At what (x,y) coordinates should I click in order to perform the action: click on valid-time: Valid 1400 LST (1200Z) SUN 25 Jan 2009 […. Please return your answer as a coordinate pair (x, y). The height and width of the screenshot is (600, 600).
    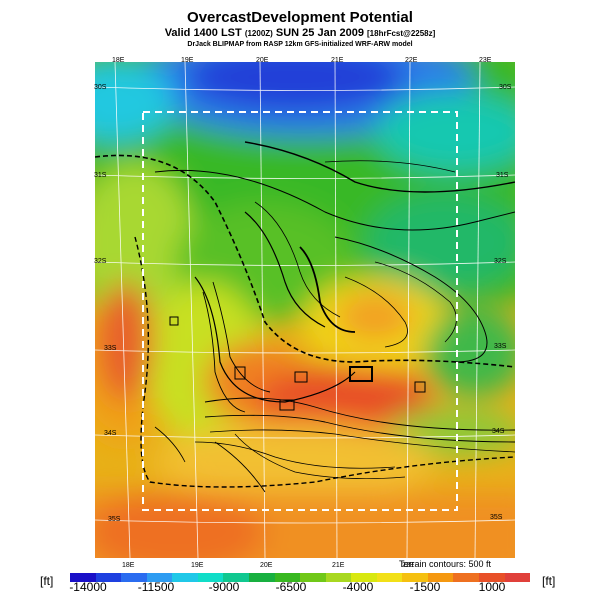
    Looking at the image, I should click on (300, 33).